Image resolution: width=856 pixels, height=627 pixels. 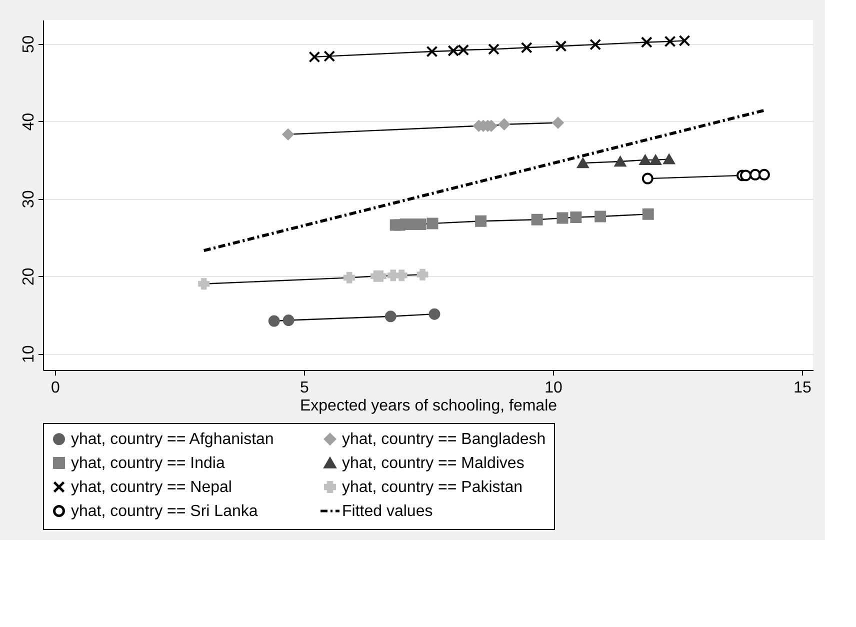 I want to click on legend-label: yhat, country == Nepal, so click(x=151, y=487).